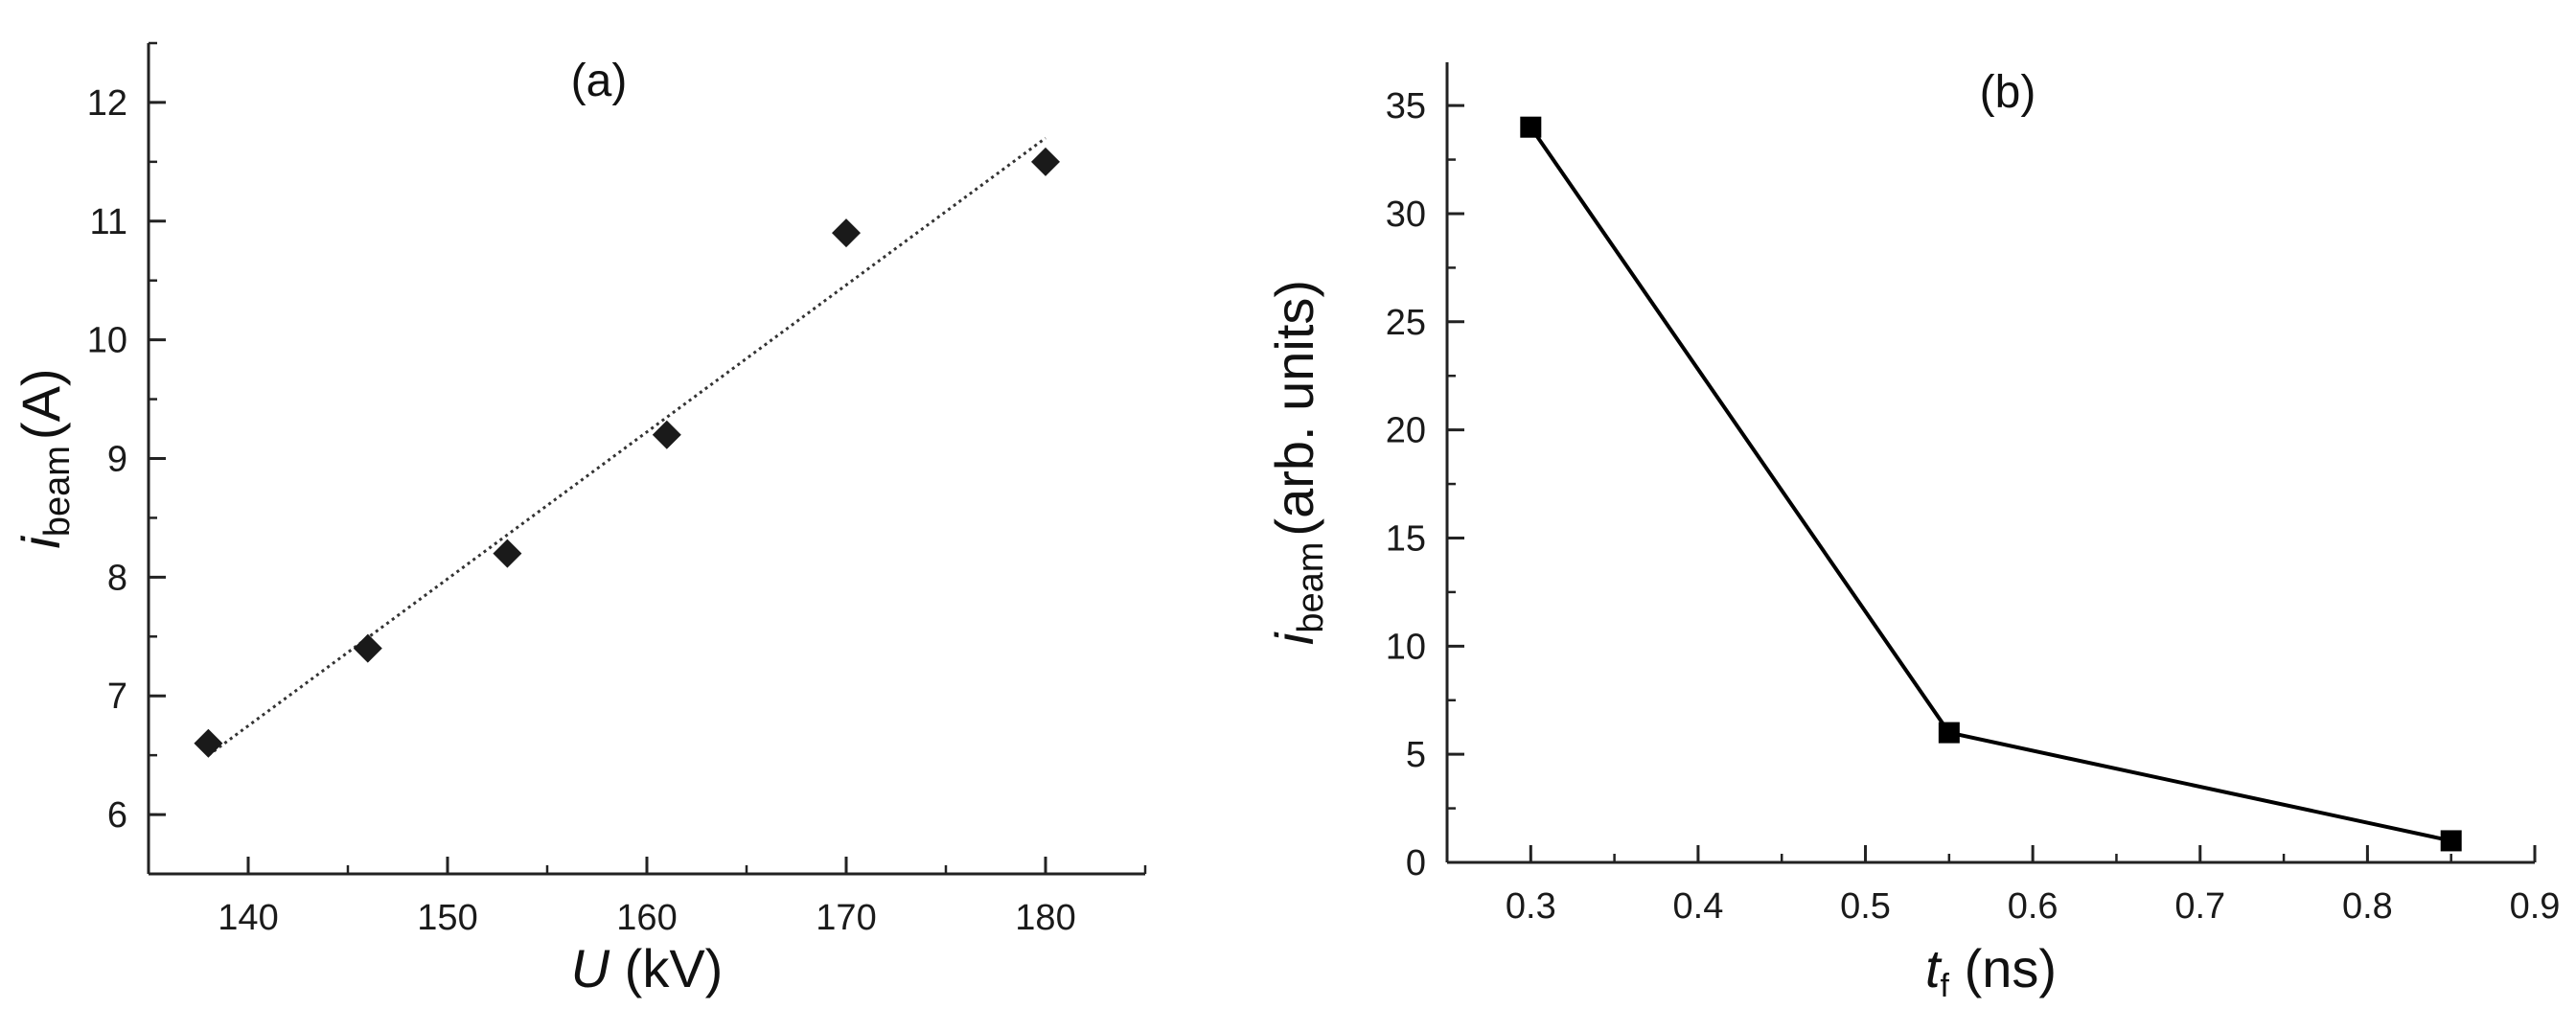 This screenshot has height=1032, width=2576. Describe the element at coordinates (1416, 755) in the screenshot. I see `y-tick-label: 5` at that location.